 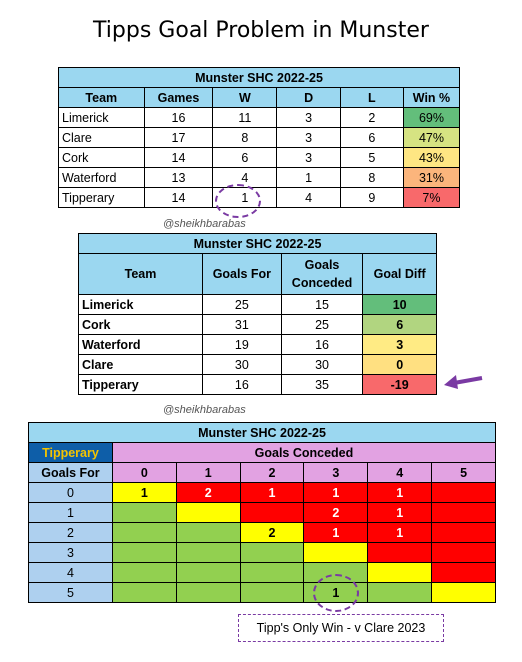 What do you see at coordinates (371, 97) in the screenshot?
I see `column-header: L` at bounding box center [371, 97].